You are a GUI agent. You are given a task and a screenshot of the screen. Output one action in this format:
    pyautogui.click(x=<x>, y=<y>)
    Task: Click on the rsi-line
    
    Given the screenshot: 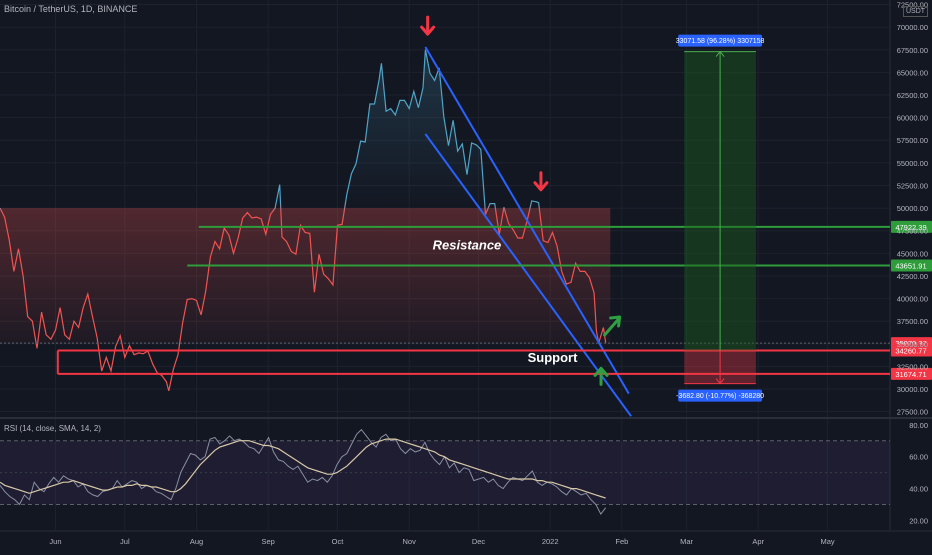 What is the action you would take?
    pyautogui.click(x=303, y=472)
    